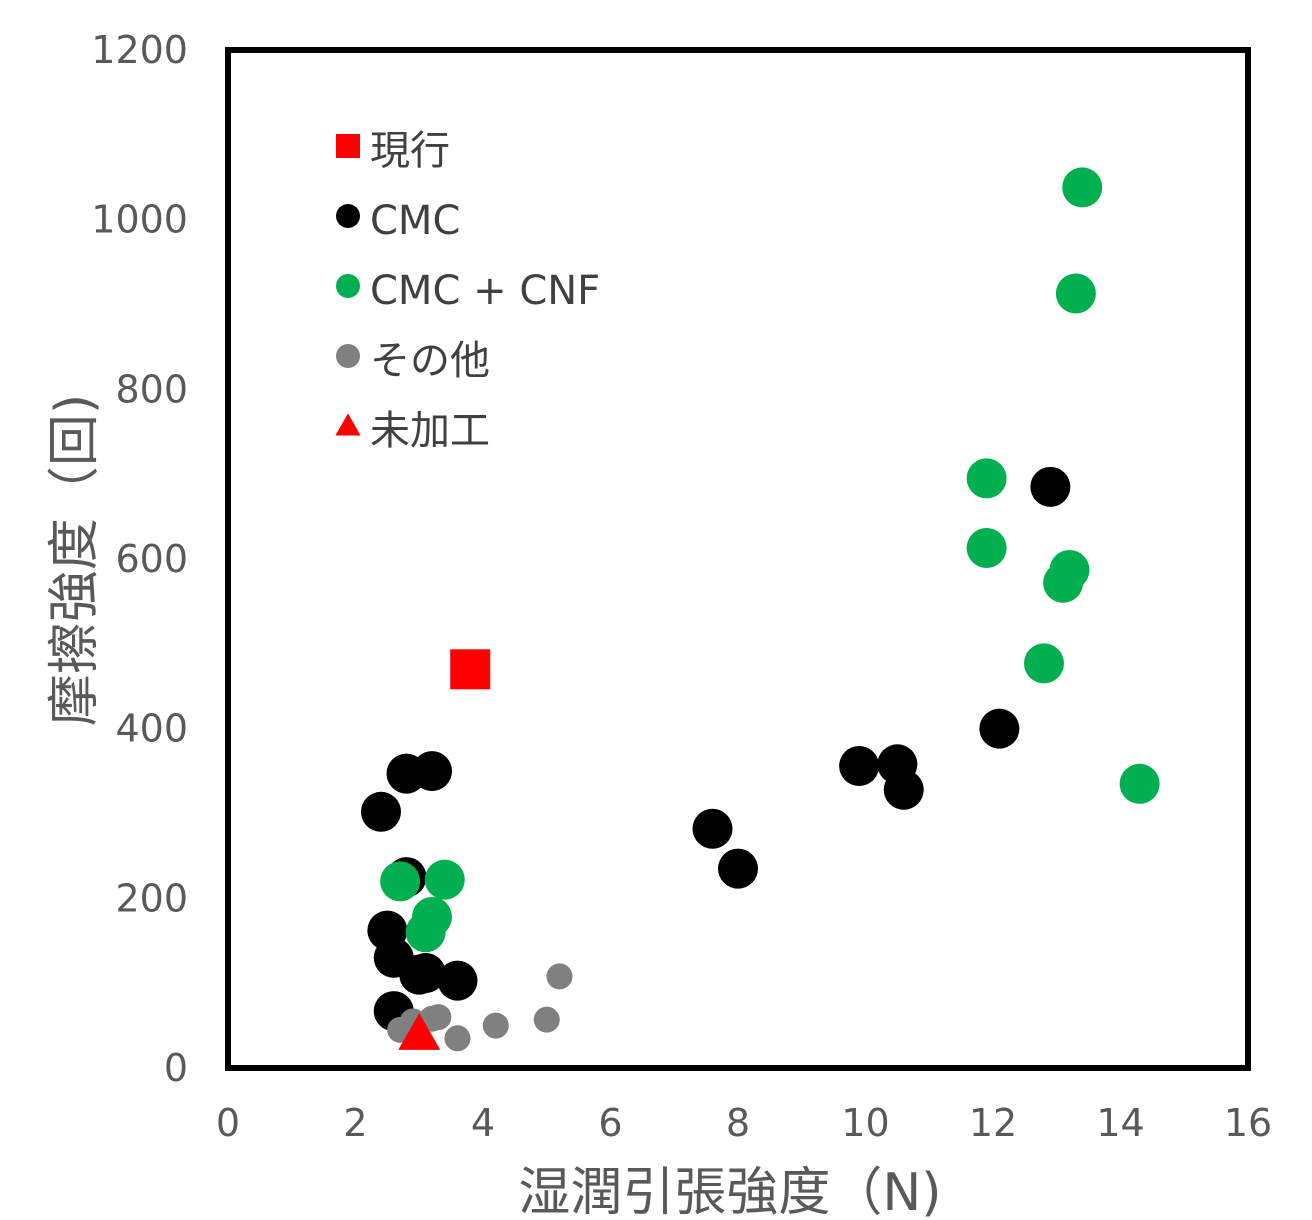 This screenshot has width=1312, height=1220. Describe the element at coordinates (151, 389) in the screenshot. I see `y-tick-label: 800` at that location.